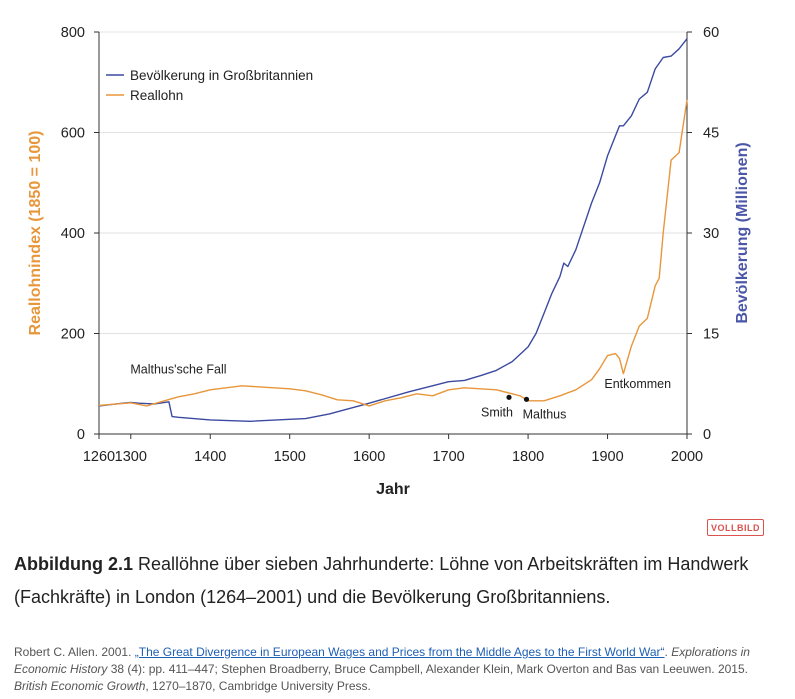 This screenshot has height=699, width=795. Describe the element at coordinates (687, 457) in the screenshot. I see `x-tick-label: 2000` at that location.